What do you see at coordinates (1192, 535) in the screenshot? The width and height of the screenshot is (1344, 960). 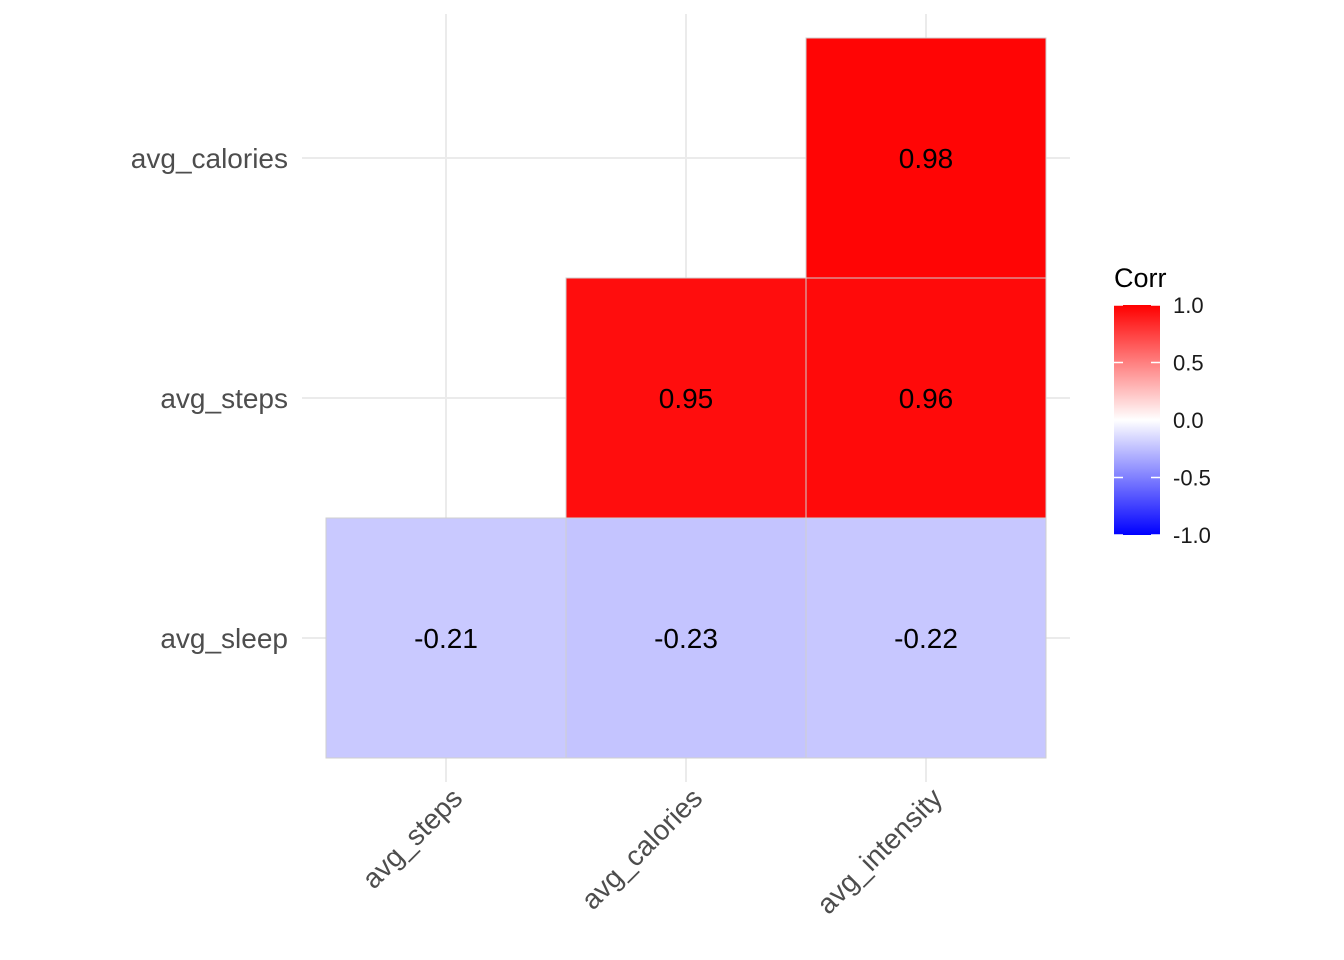 I see `legend-tick-label: -1.0` at bounding box center [1192, 535].